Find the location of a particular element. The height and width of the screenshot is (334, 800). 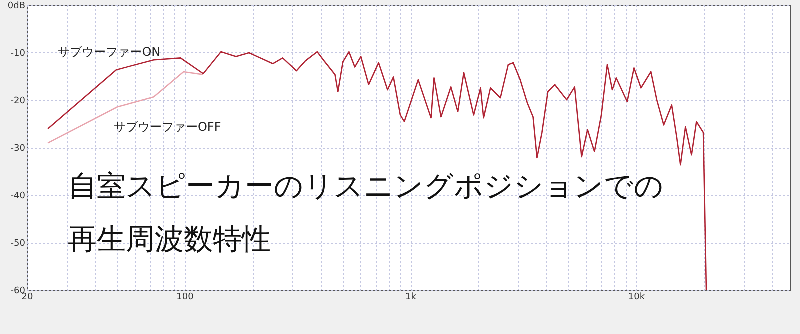

y-tick-label: -50 is located at coordinates (18, 244).